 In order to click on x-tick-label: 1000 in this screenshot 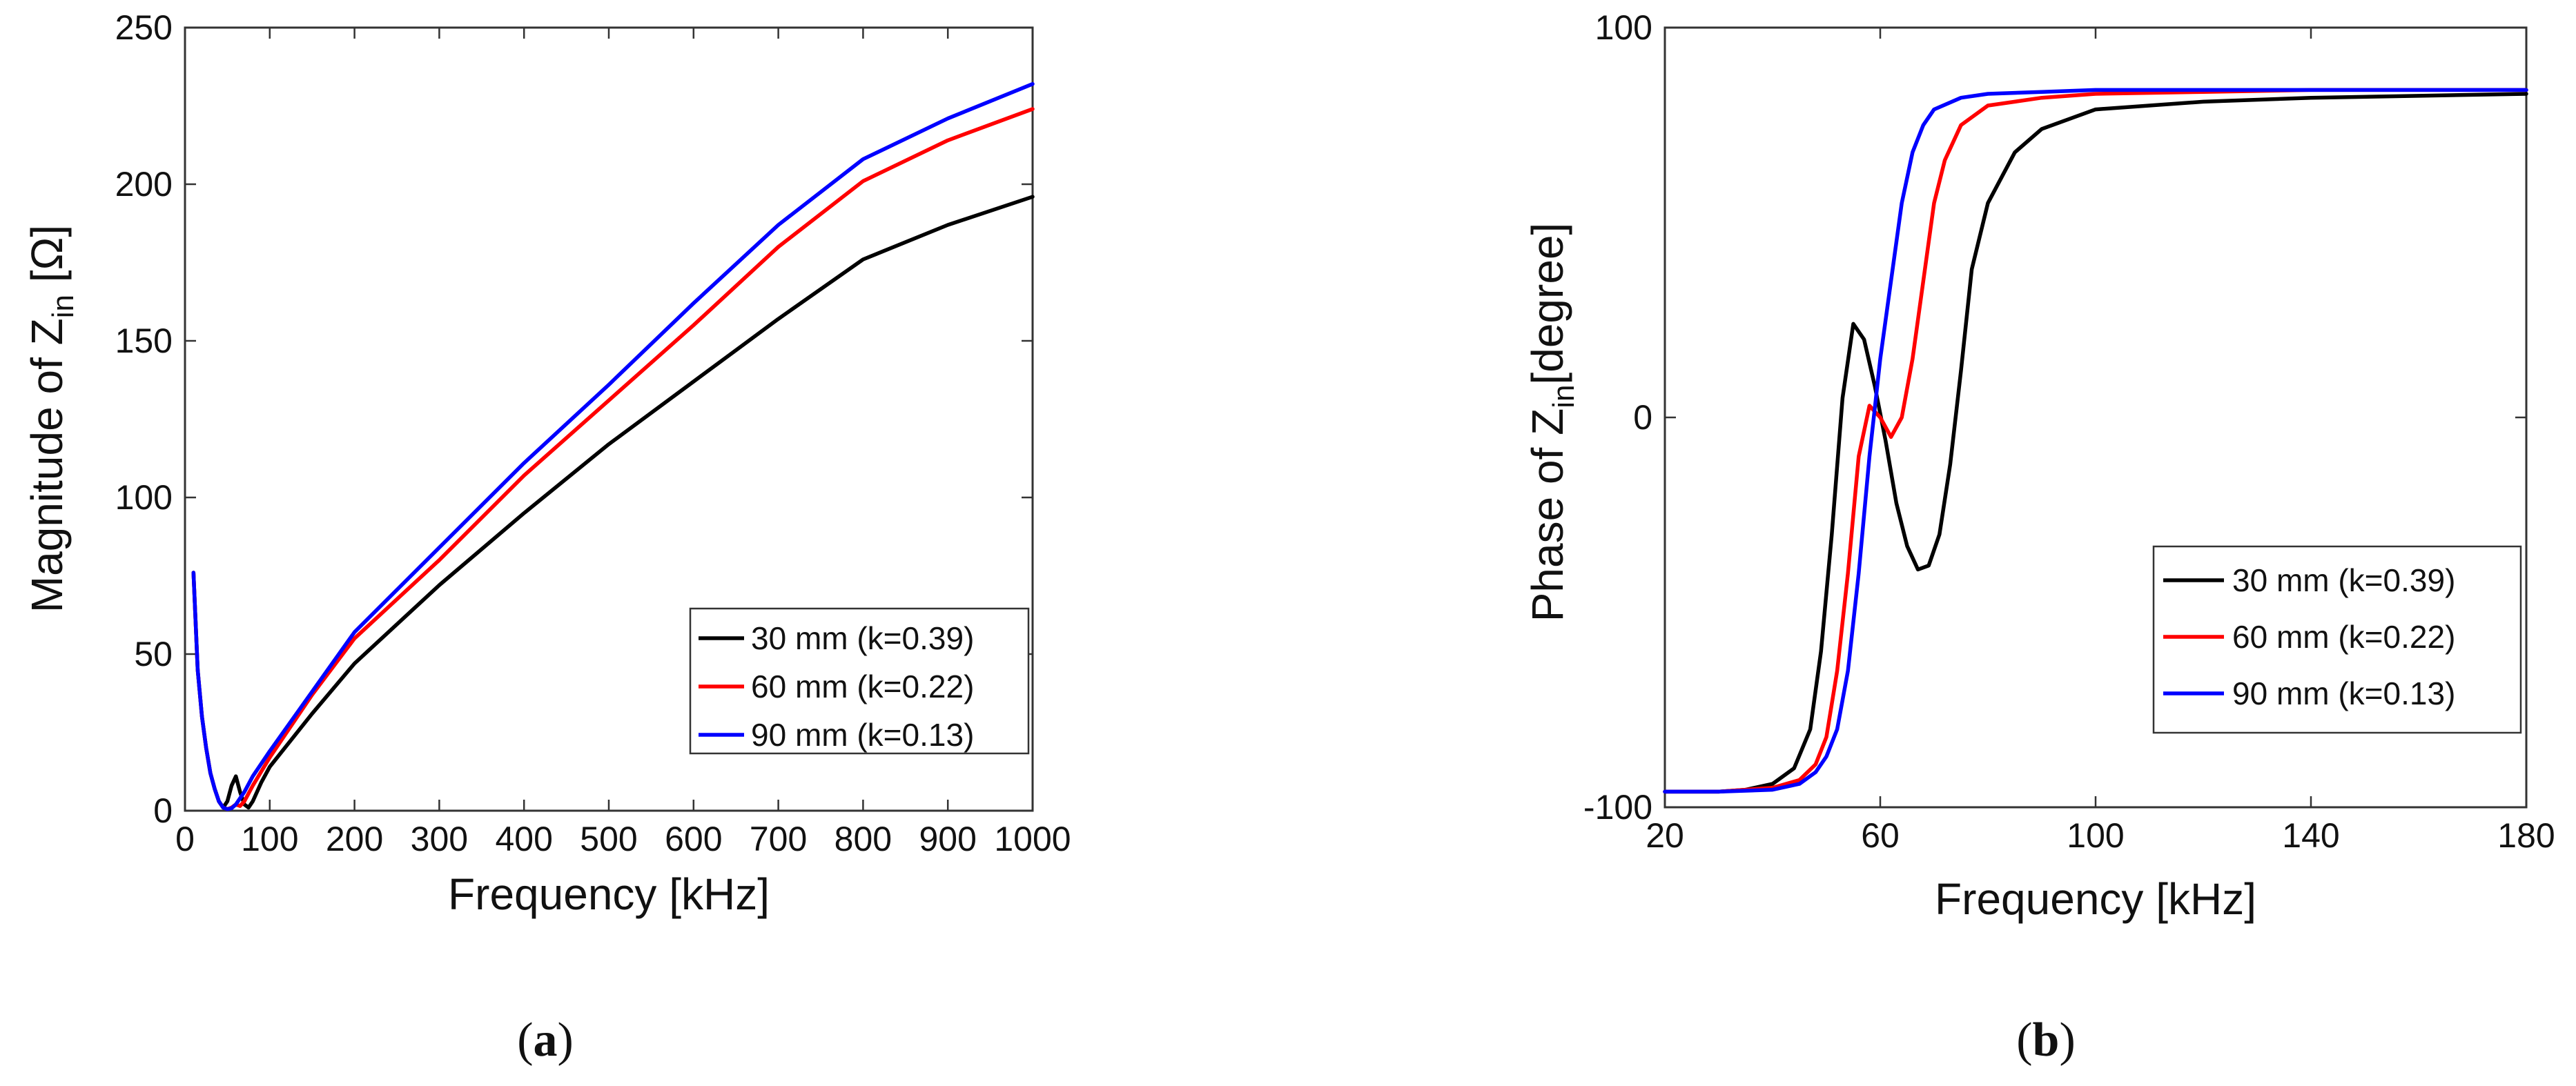, I will do `click(1032, 839)`.